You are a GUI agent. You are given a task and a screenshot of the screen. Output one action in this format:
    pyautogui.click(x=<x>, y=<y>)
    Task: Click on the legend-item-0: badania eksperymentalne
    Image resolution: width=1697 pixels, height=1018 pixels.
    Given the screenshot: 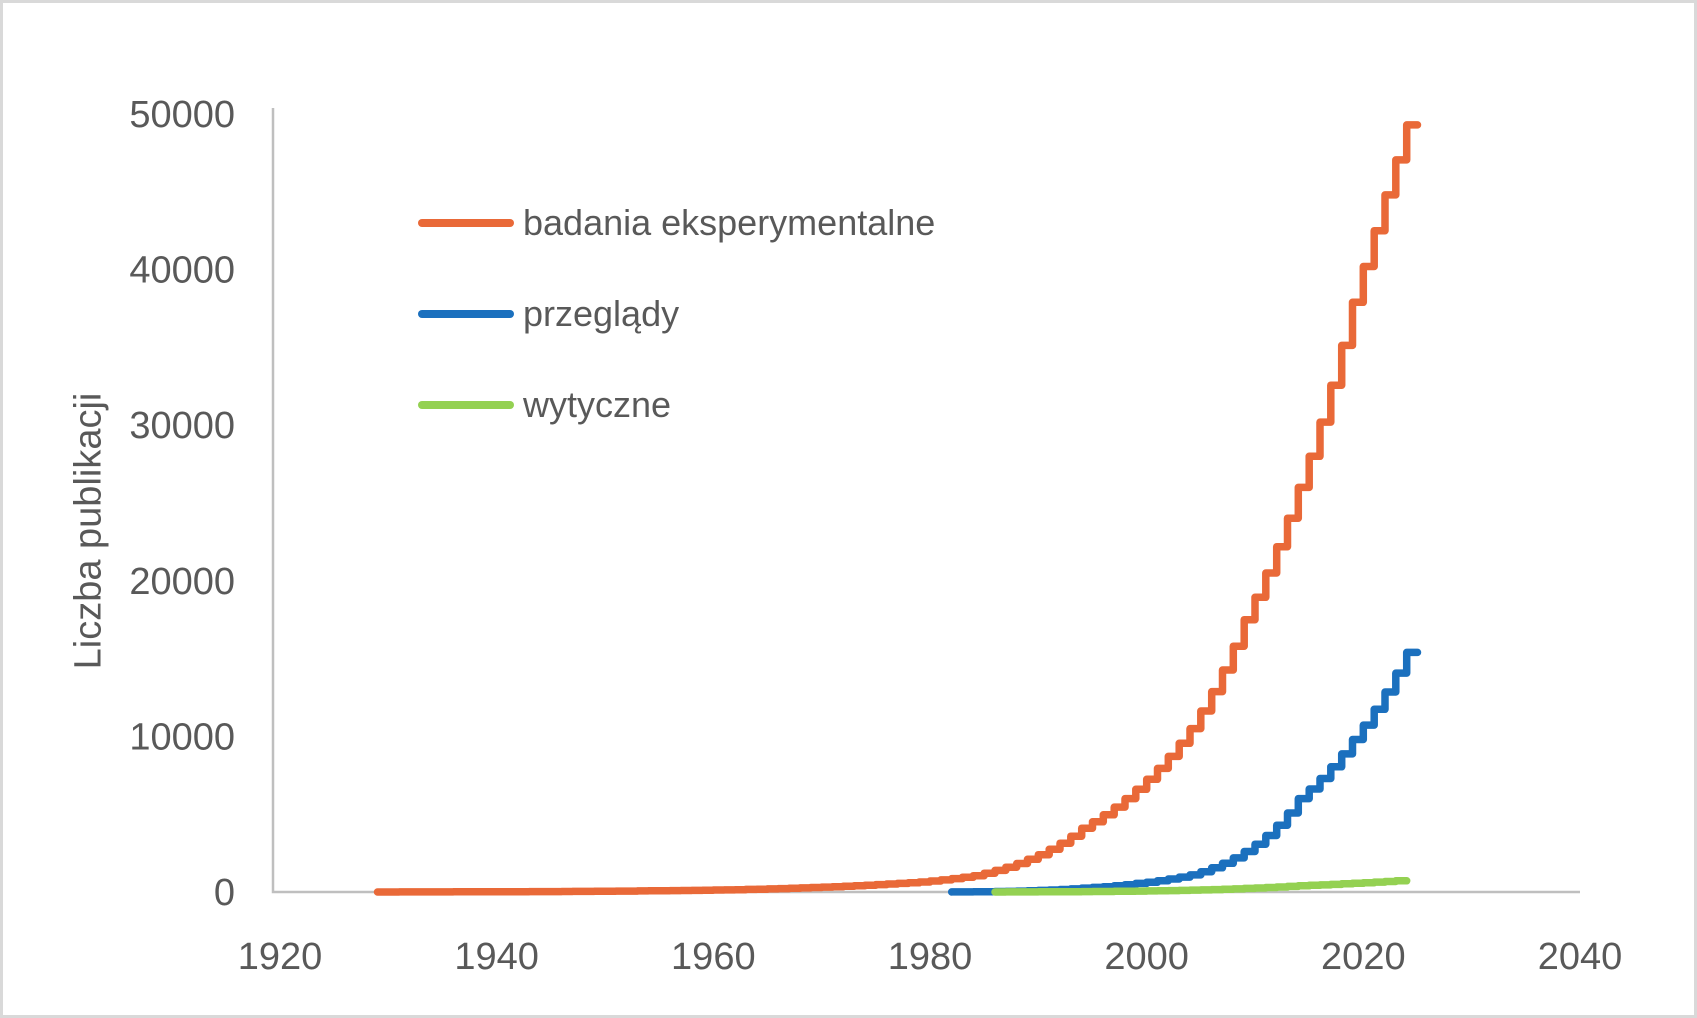 What is the action you would take?
    pyautogui.click(x=676, y=222)
    